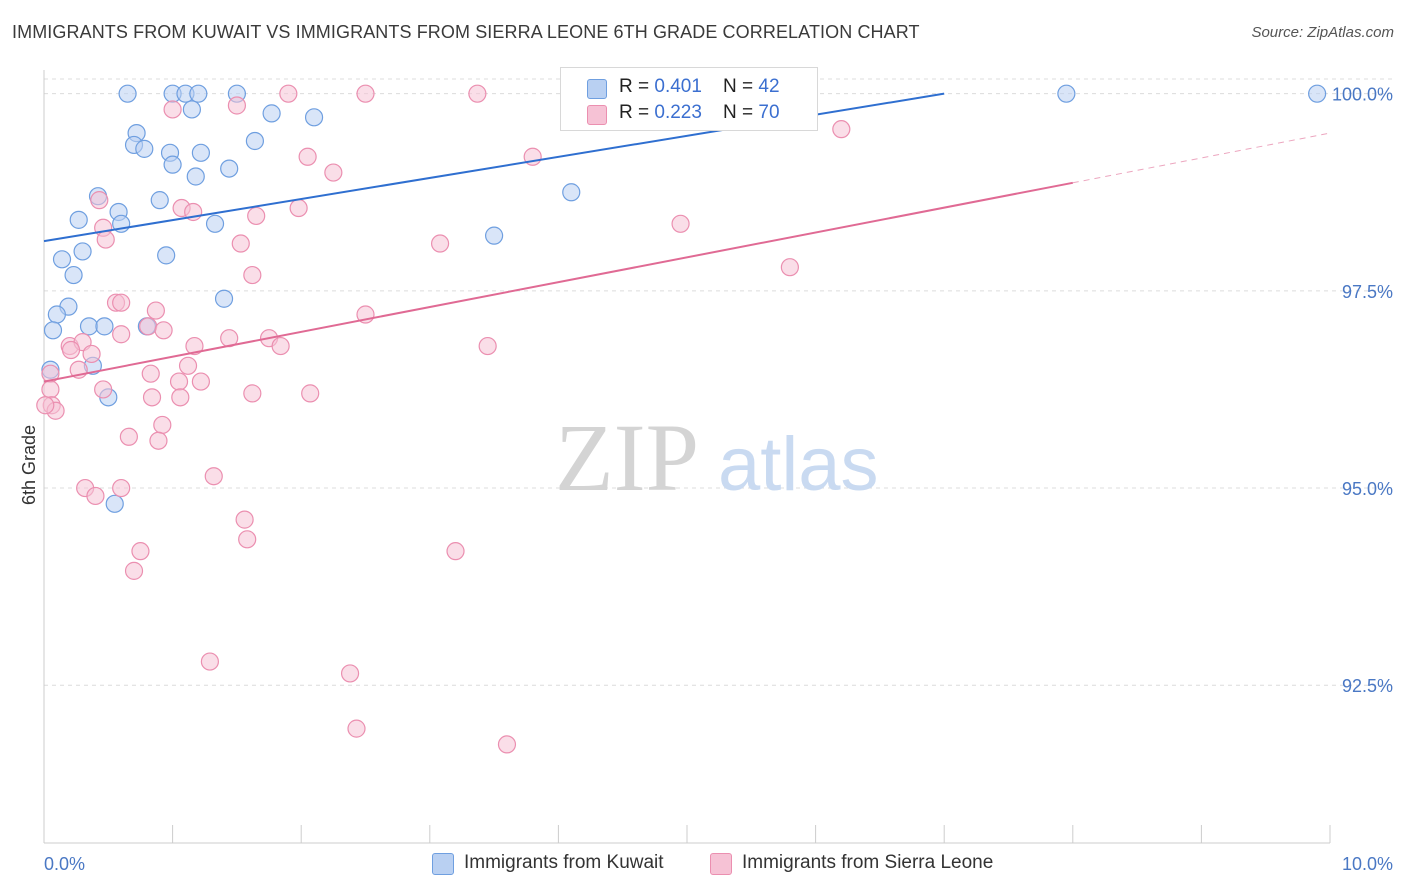 The image size is (1406, 892). I want to click on watermark-atlas: atlas, so click(798, 464).